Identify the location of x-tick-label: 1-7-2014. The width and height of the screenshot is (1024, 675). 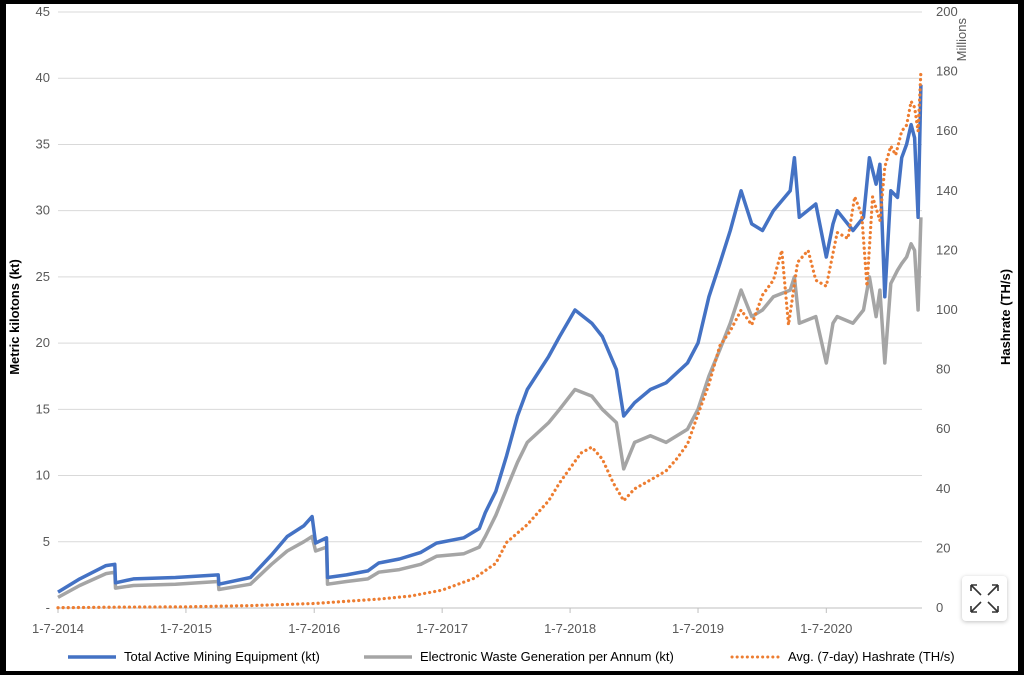
(58, 628).